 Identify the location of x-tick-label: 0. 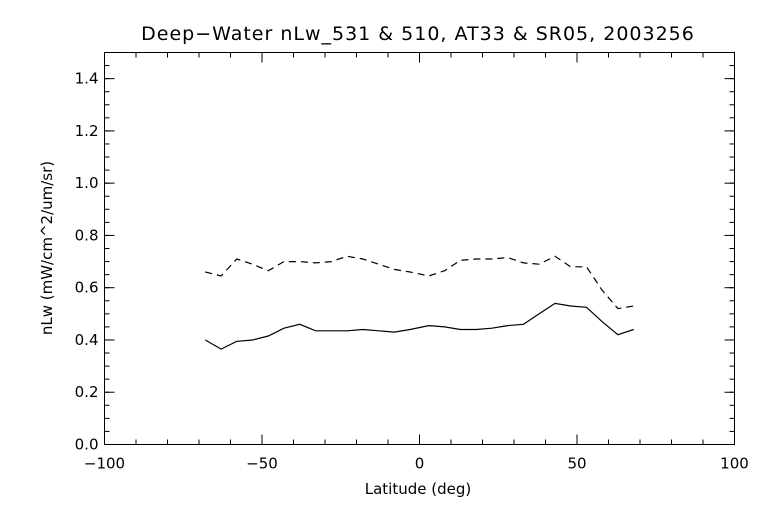
(420, 464).